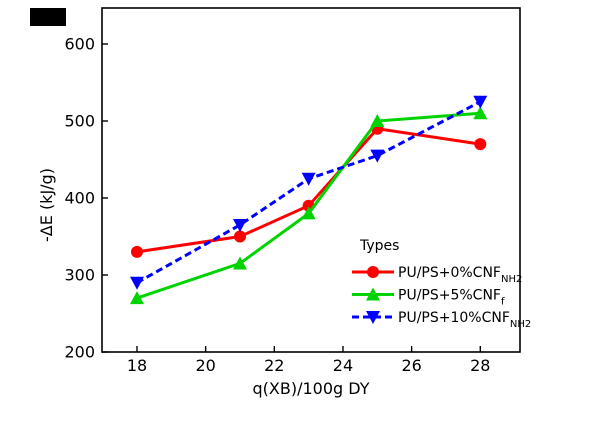 The width and height of the screenshot is (600, 421). Describe the element at coordinates (373, 294) in the screenshot. I see `legend-triangle-up-icon` at that location.